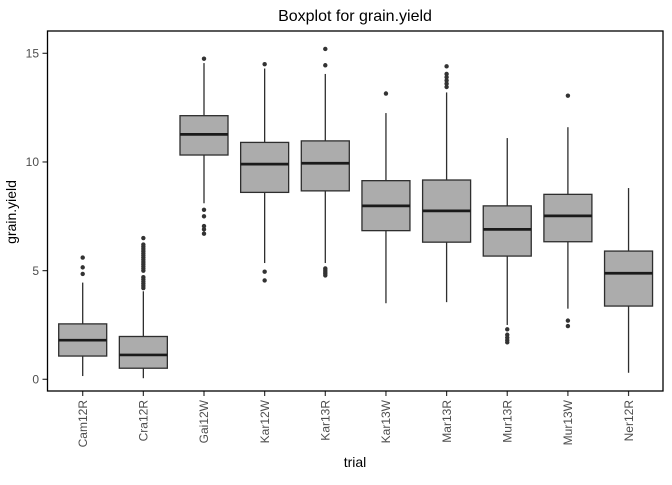  What do you see at coordinates (447, 421) in the screenshot?
I see `x-tick-label: Mar13R` at bounding box center [447, 421].